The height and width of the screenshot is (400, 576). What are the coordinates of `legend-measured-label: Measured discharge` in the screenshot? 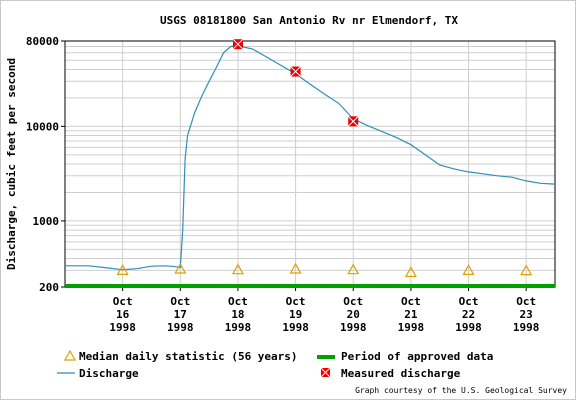 It's located at (401, 373).